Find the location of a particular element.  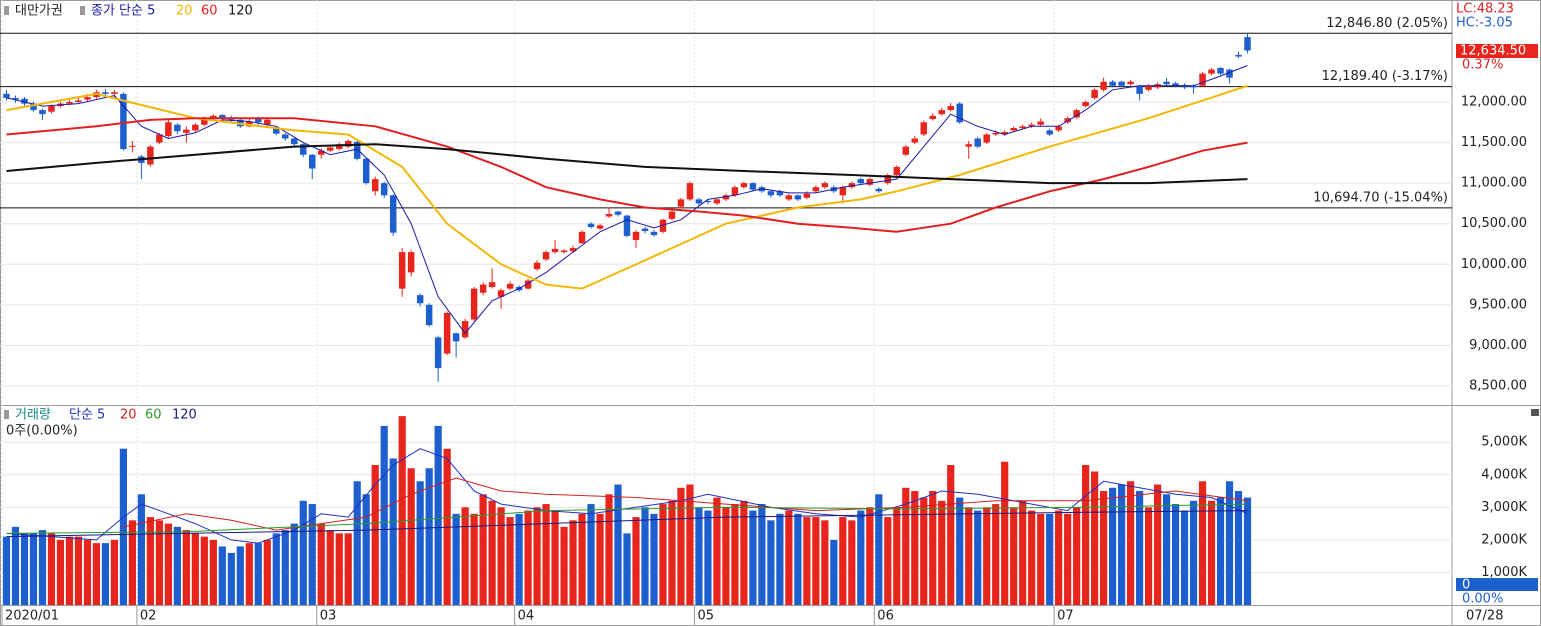

y-tick-label: 11,500.00 is located at coordinates (1494, 142).